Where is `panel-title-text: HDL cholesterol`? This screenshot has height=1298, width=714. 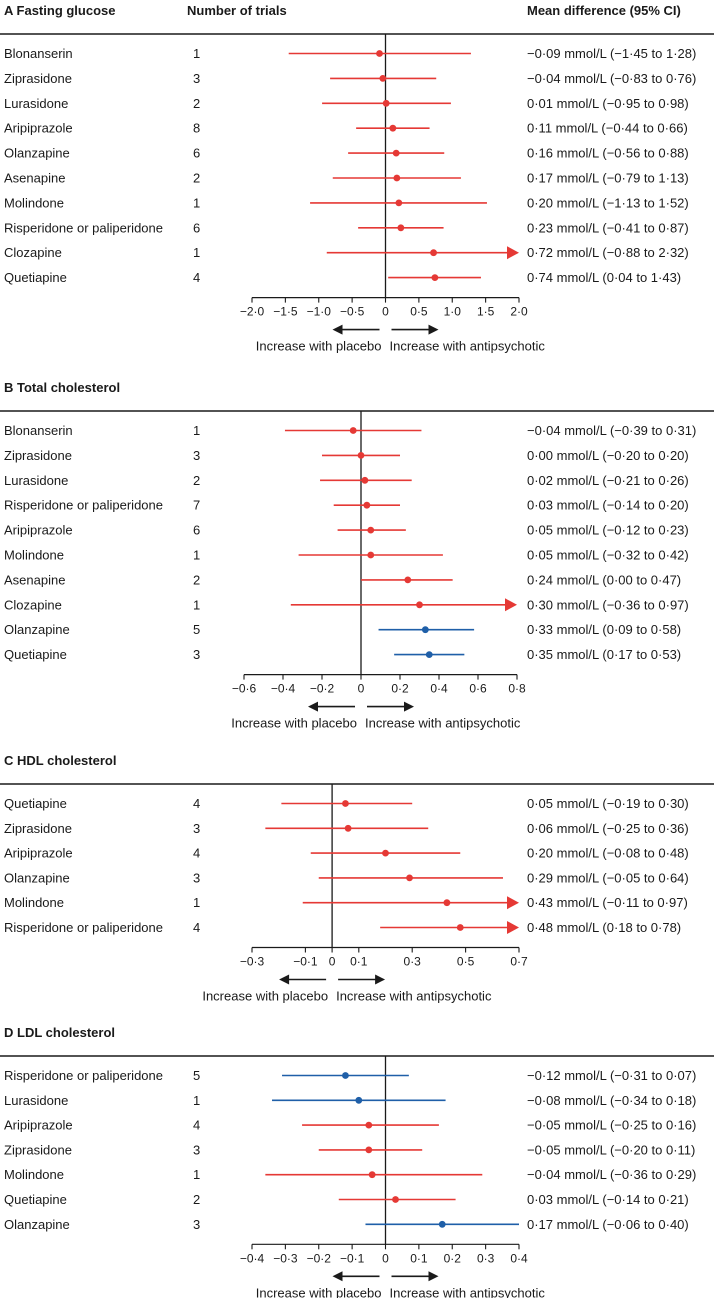 panel-title-text: HDL cholesterol is located at coordinates (66, 760).